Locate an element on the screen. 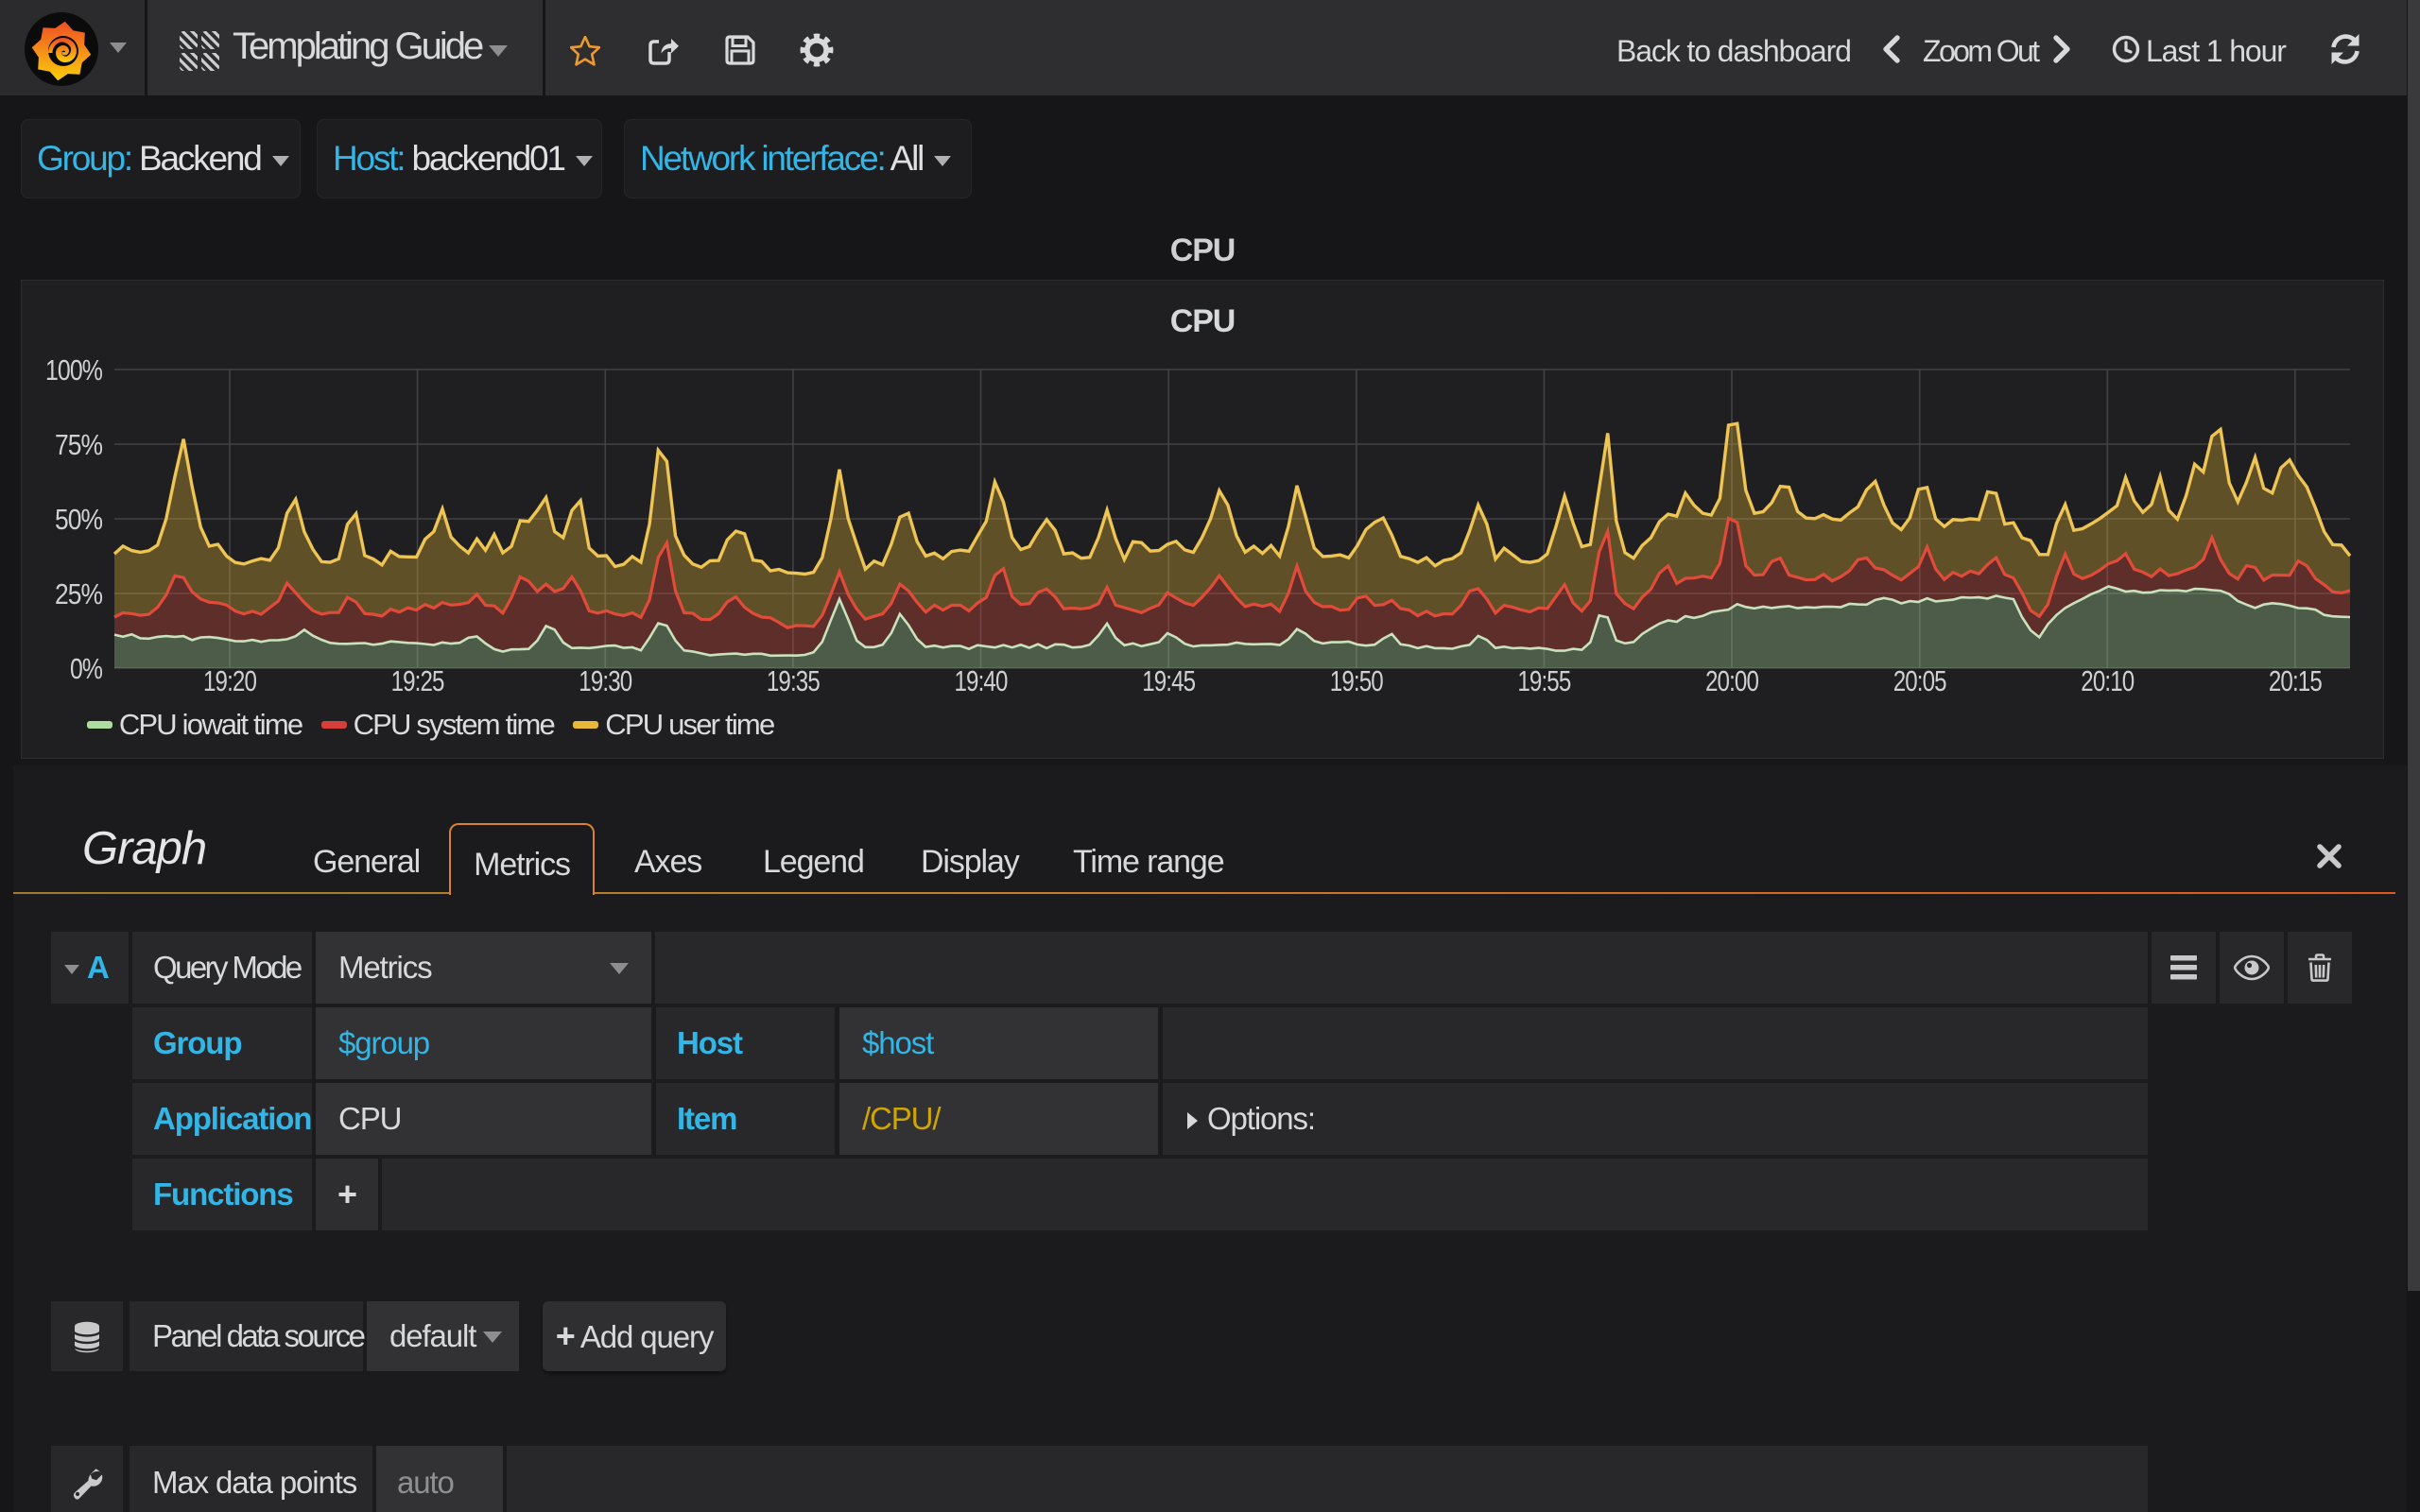  svg-text: 20:05 is located at coordinates (1919, 680).